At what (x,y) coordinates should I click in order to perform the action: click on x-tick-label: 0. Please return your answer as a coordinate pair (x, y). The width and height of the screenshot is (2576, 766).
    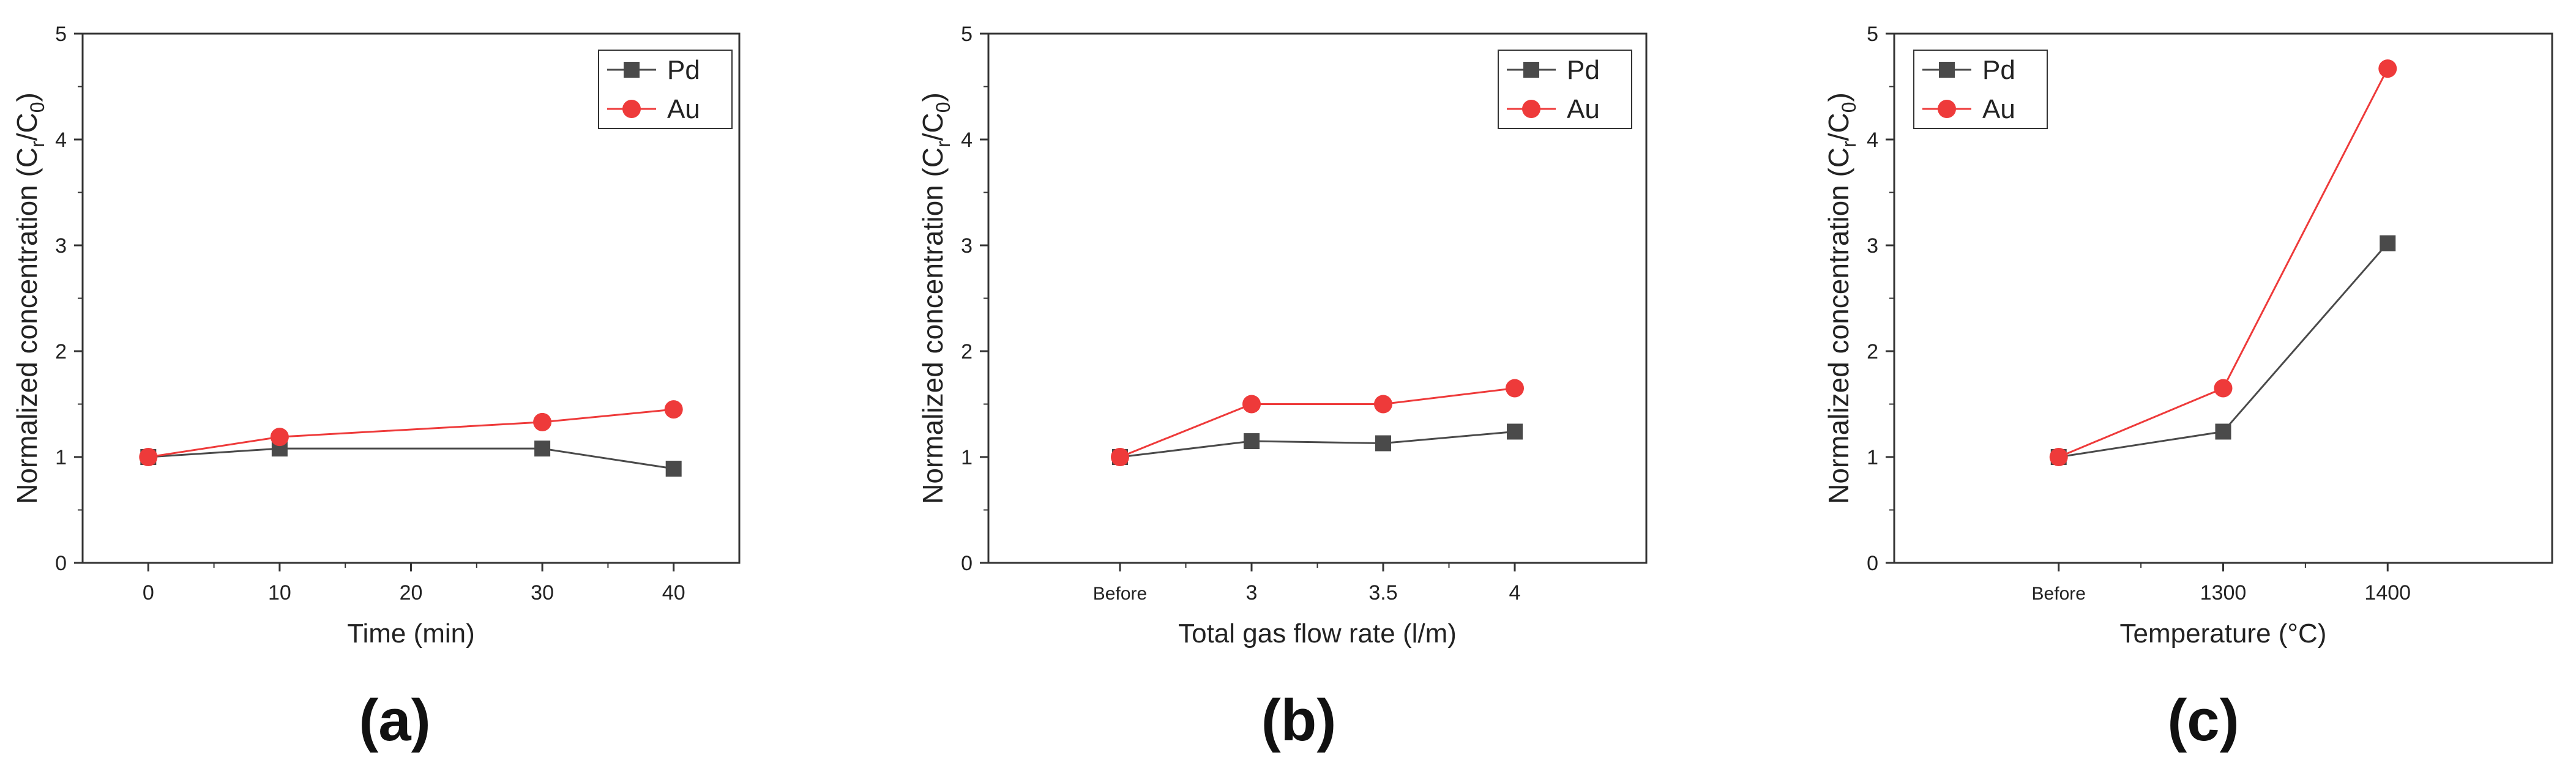
    Looking at the image, I should click on (148, 592).